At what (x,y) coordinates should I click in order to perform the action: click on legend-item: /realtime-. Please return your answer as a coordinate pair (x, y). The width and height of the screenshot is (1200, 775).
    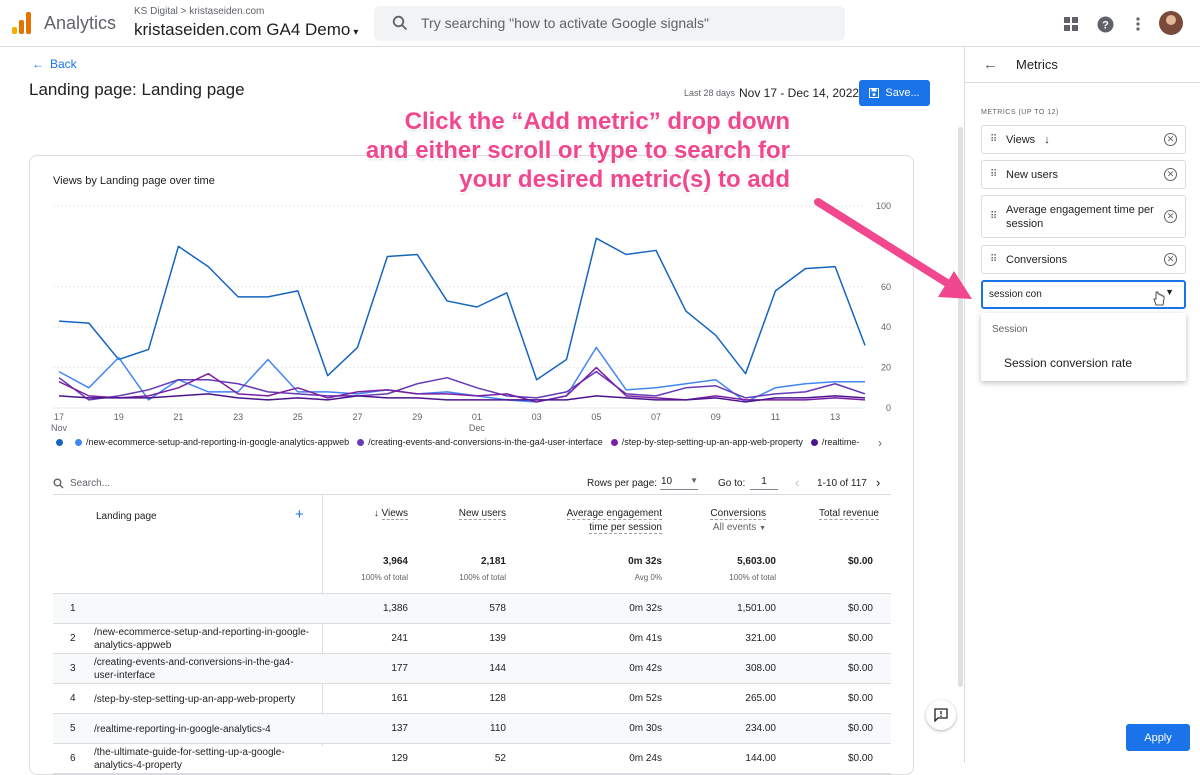
    Looking at the image, I should click on (835, 442).